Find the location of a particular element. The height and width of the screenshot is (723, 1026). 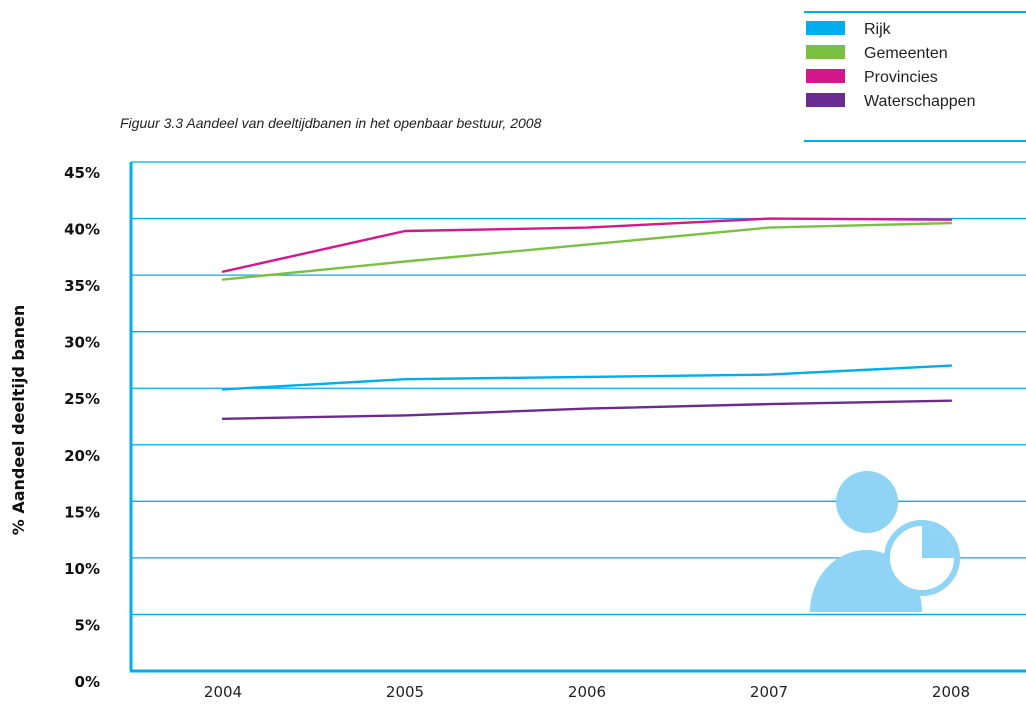

y-tick-label: 30% is located at coordinates (82, 343).